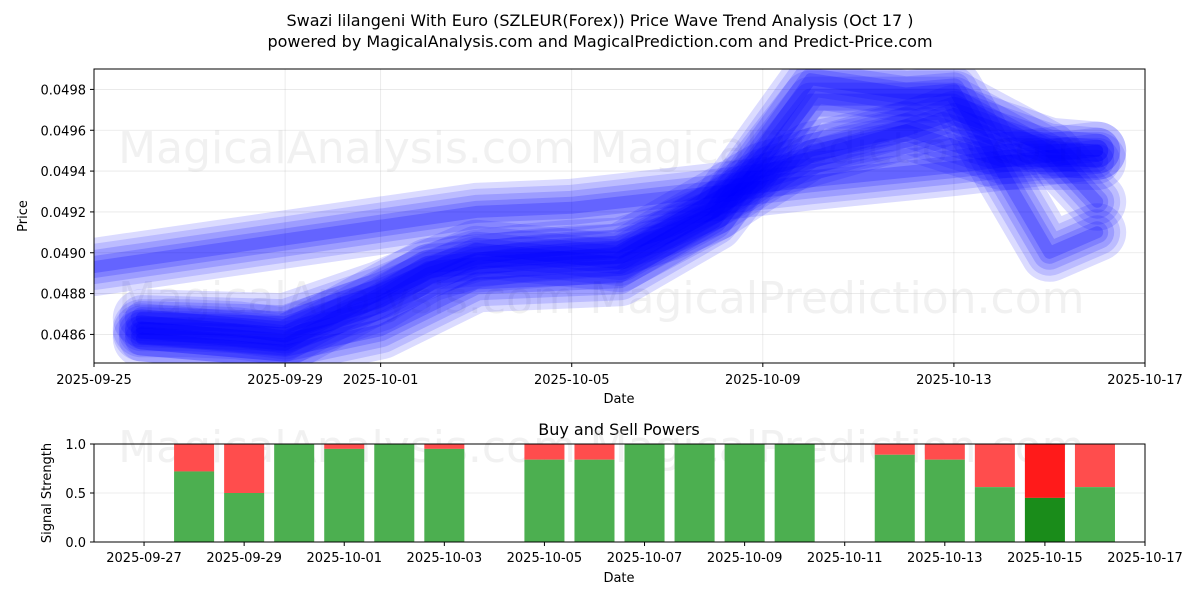  I want to click on signal-x-tick-label-8: 2025-10-13, so click(945, 558).